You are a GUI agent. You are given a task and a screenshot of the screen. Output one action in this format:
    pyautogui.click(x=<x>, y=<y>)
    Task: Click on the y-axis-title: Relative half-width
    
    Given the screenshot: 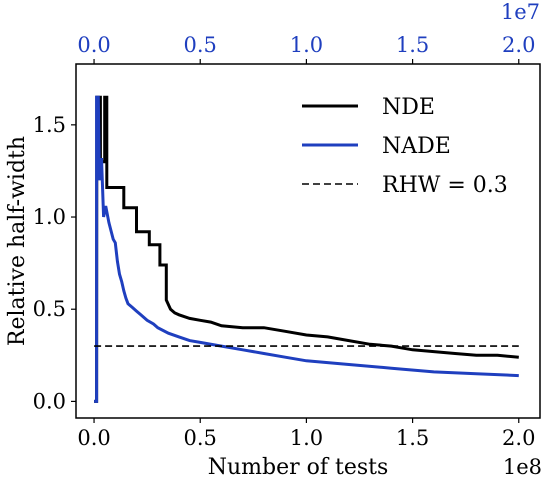 What is the action you would take?
    pyautogui.click(x=17, y=241)
    